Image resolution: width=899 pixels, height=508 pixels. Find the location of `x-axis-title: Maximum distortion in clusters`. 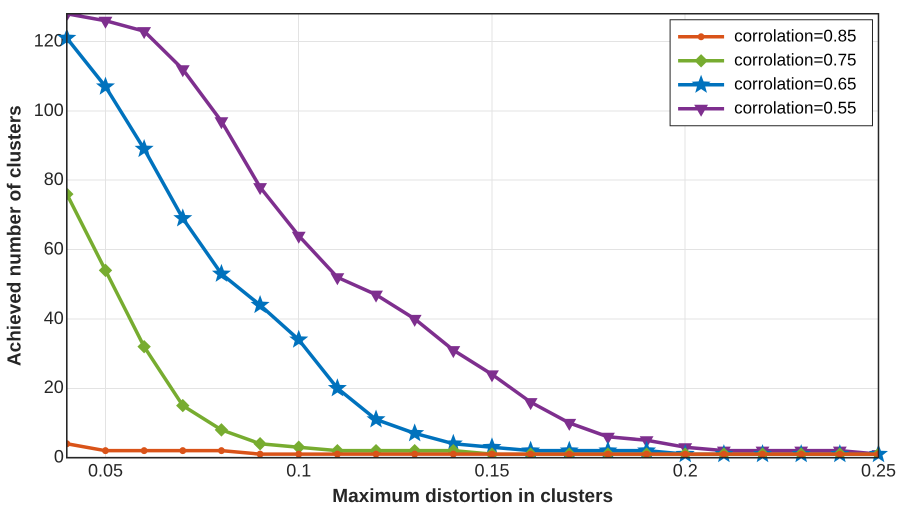

x-axis-title: Maximum distortion in clusters is located at coordinates (473, 496).